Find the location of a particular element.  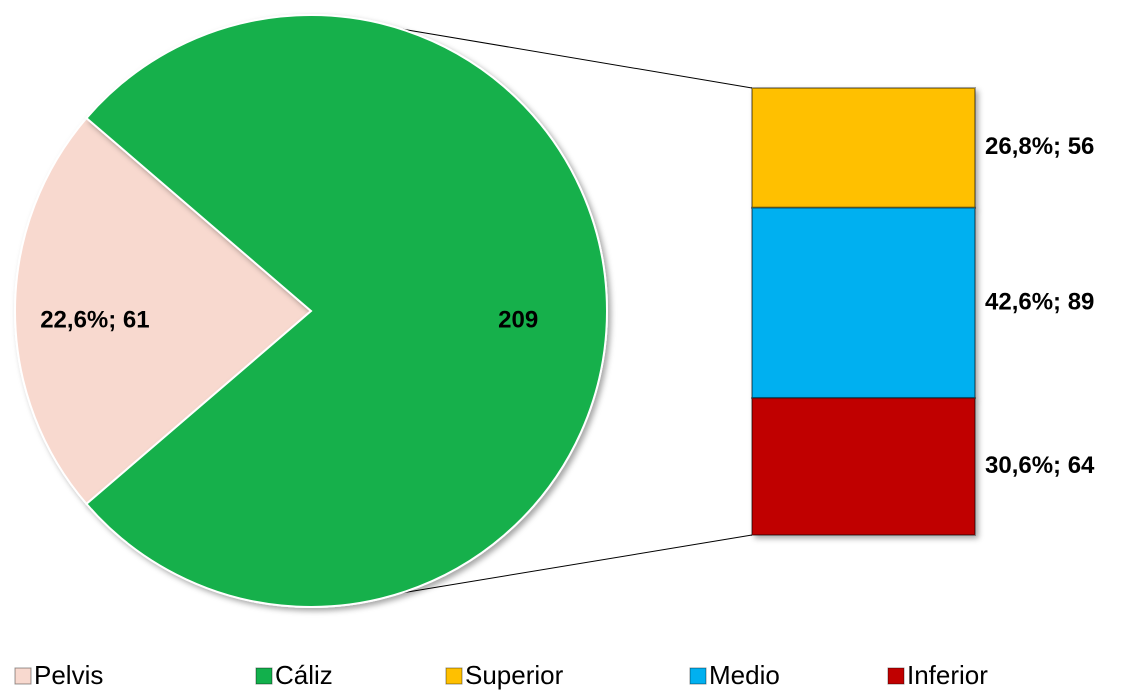

data-label: 22,6%; 61 is located at coordinates (94, 319).